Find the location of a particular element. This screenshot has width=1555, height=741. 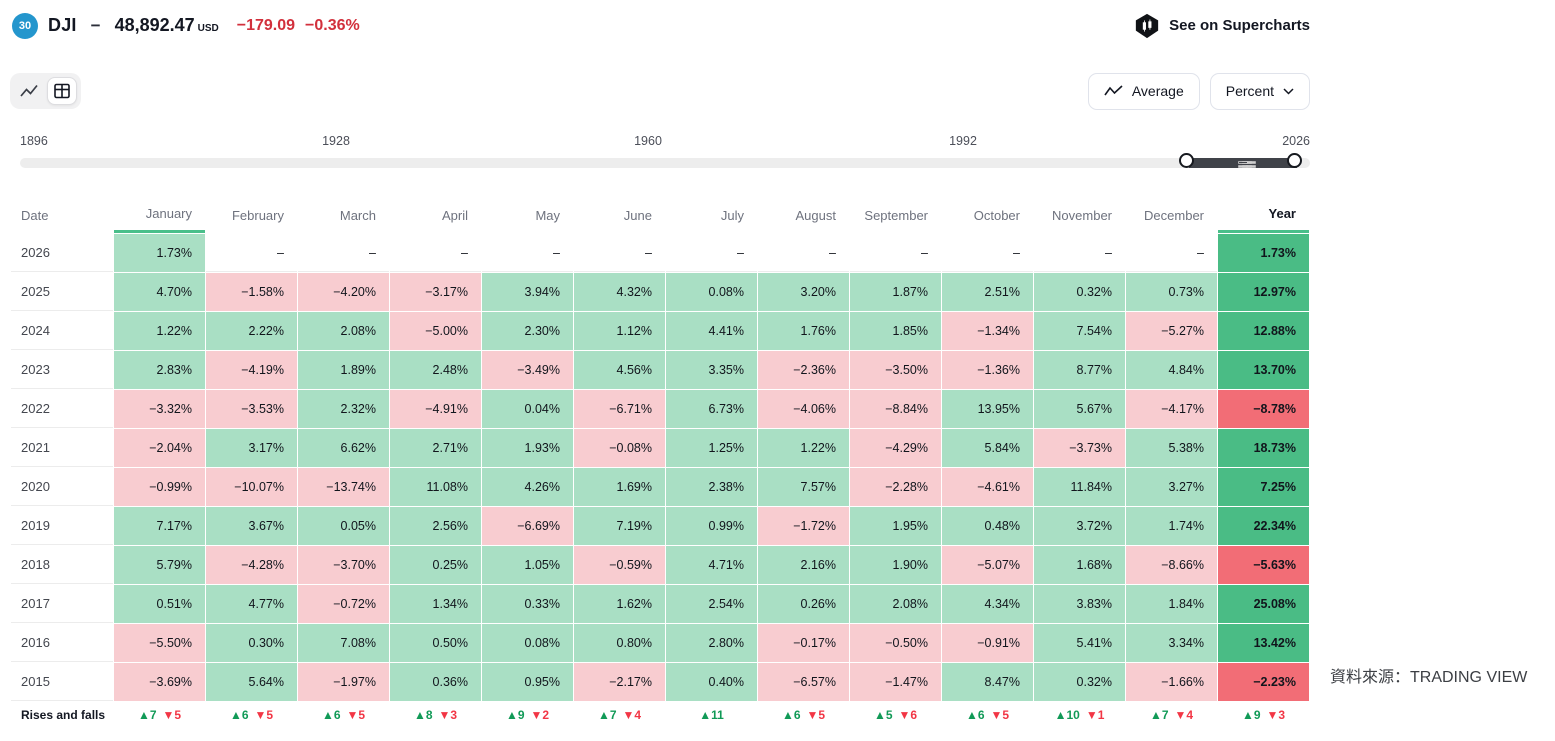

source-caption: 資料來源：TRADING VIEW is located at coordinates (1429, 677).